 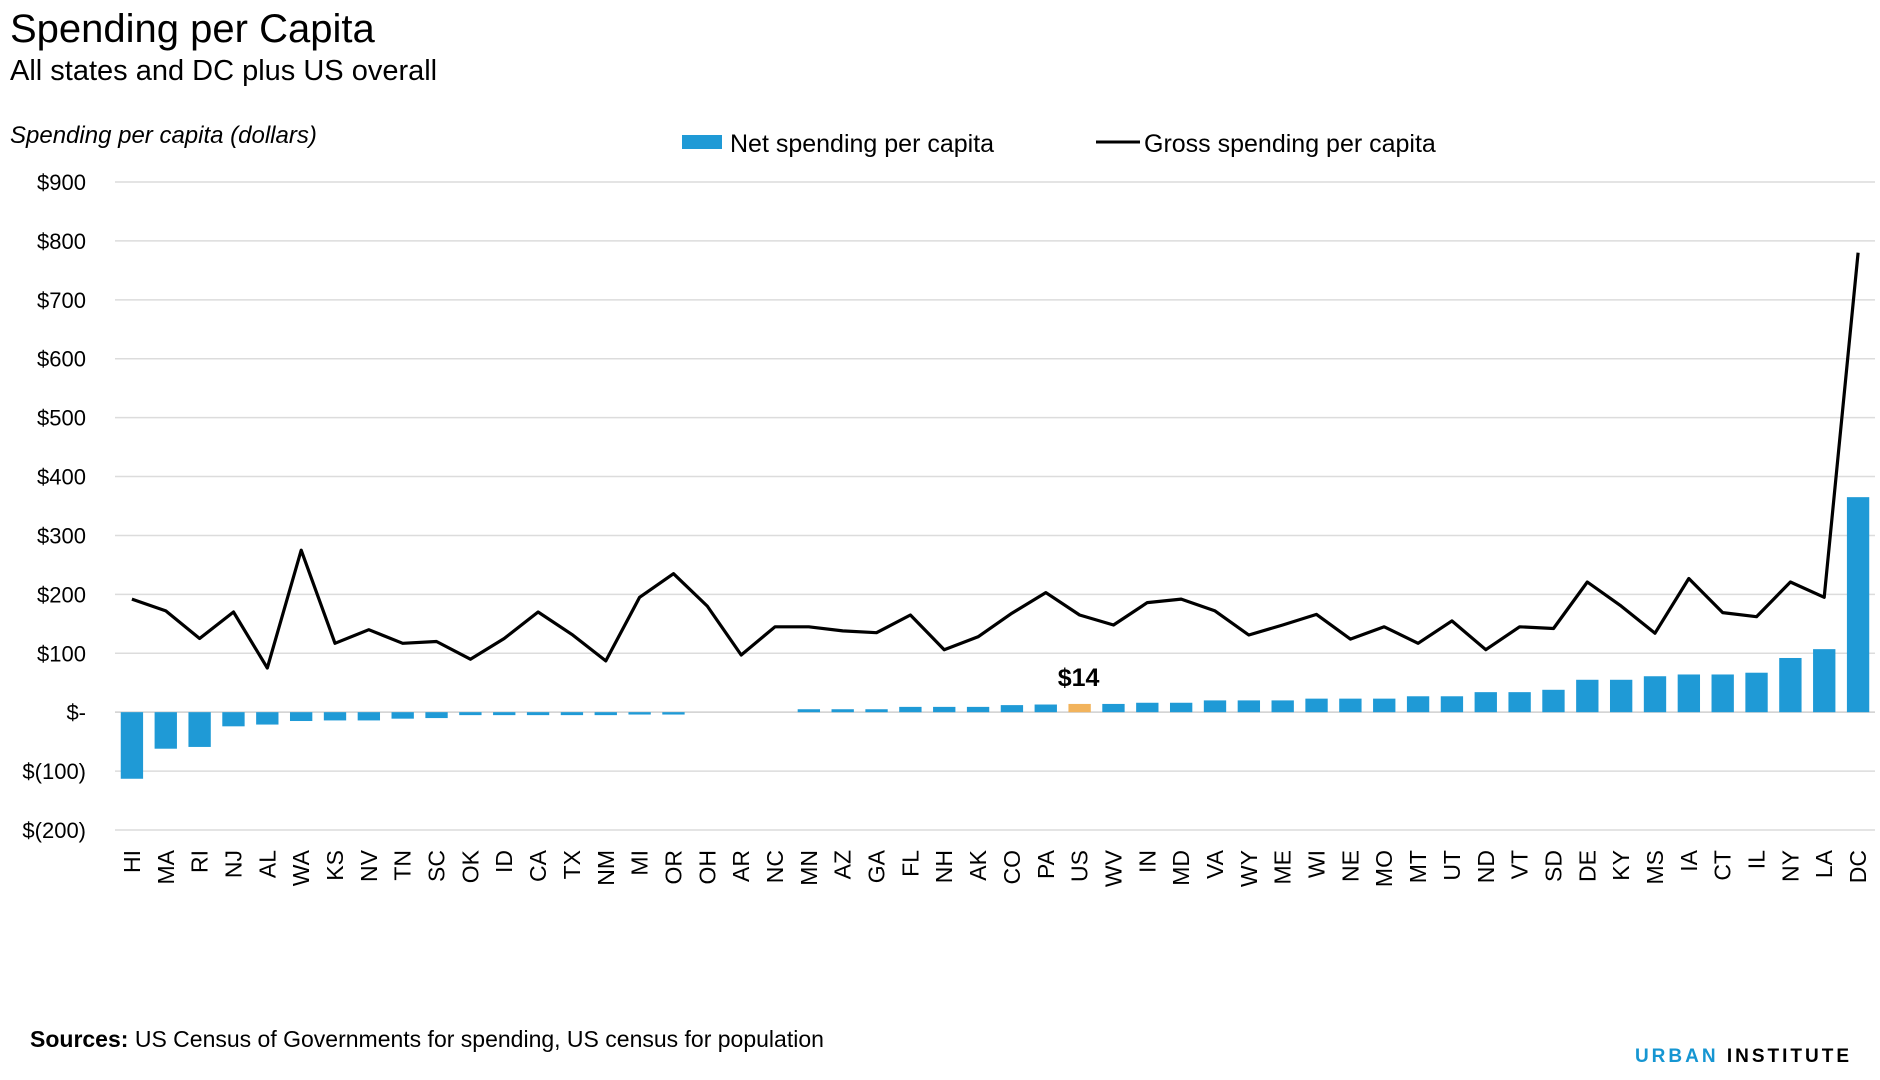 I want to click on x-tick-label-wa: WA, so click(x=301, y=867).